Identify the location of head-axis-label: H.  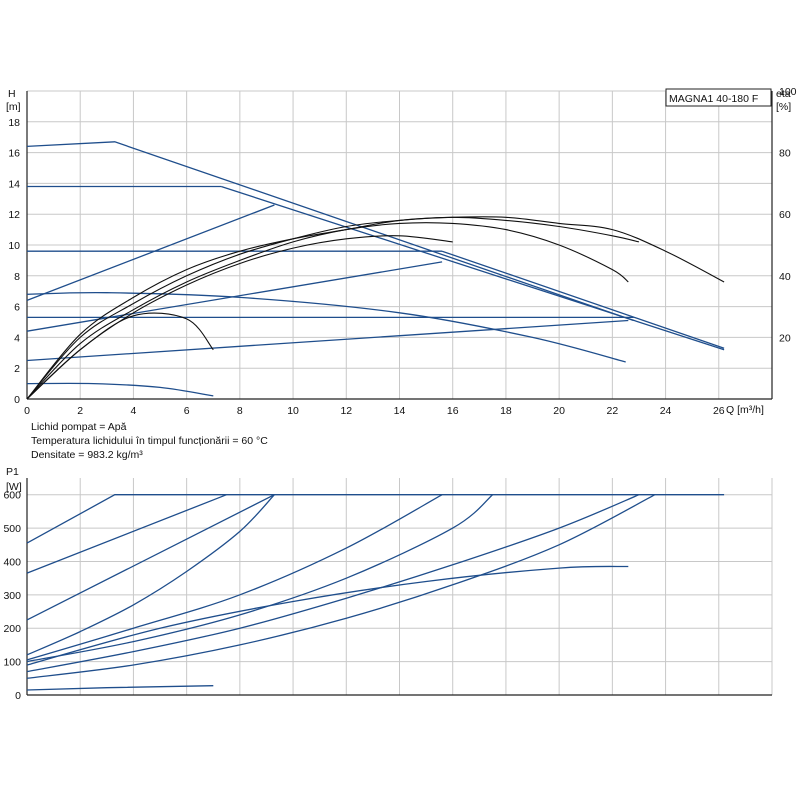
(12, 94).